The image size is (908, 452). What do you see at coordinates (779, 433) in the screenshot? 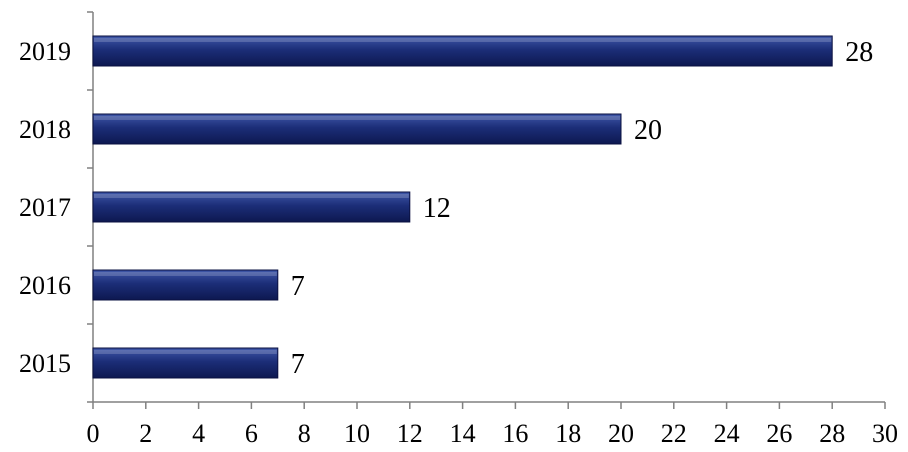
I see `x-tick-label: 26` at bounding box center [779, 433].